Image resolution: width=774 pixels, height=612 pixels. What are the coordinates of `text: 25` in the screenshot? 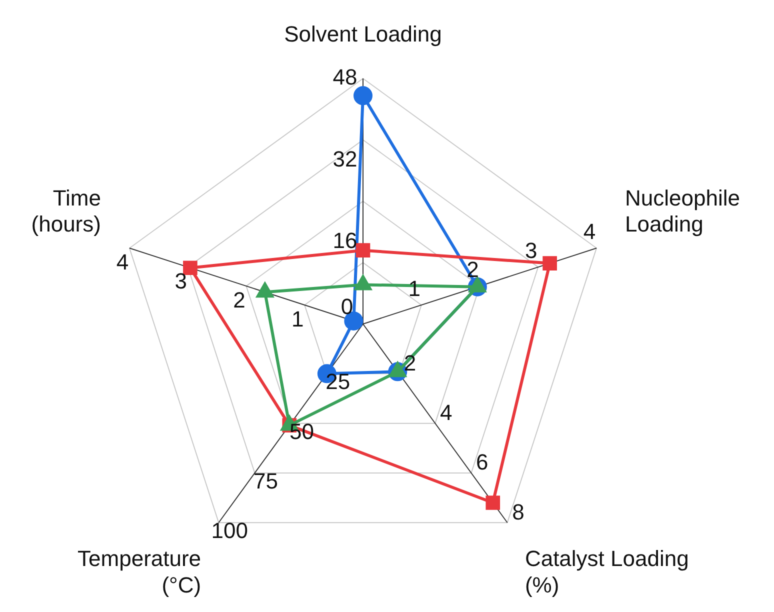 It's located at (338, 381).